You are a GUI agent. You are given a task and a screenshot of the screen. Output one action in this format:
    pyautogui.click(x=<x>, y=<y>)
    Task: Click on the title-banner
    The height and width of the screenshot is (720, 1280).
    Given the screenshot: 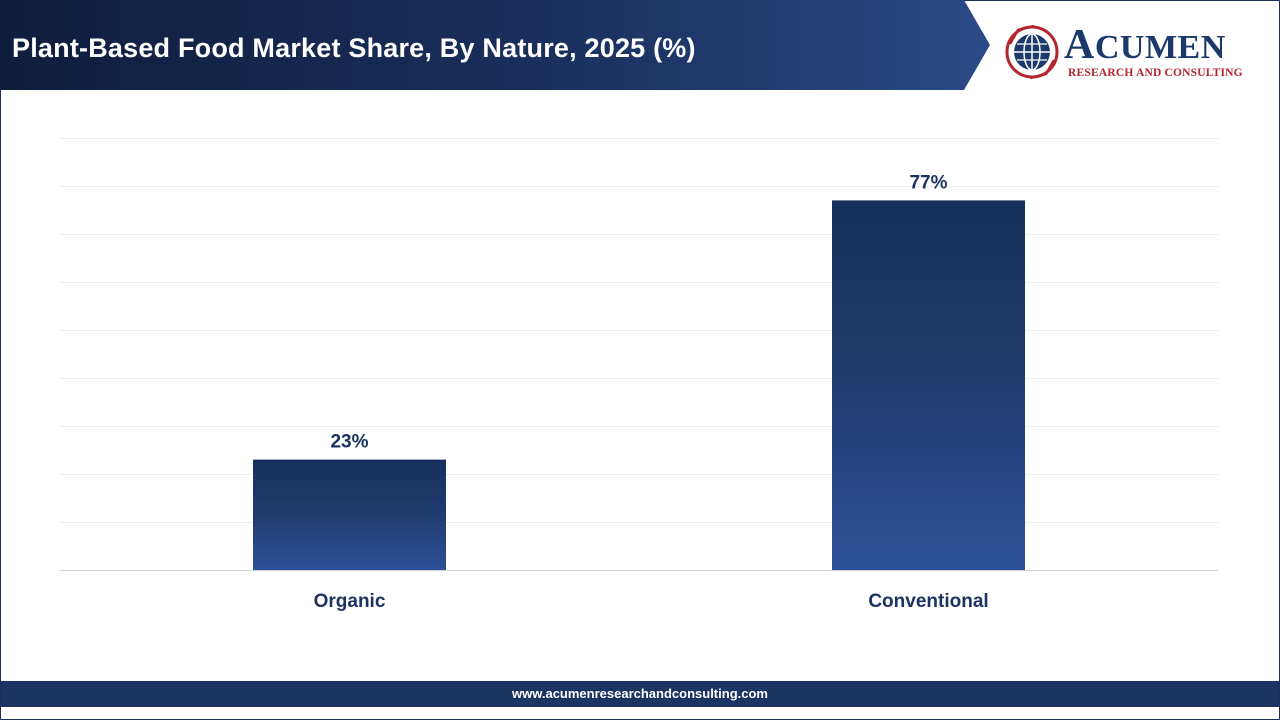 What is the action you would take?
    pyautogui.click(x=495, y=45)
    